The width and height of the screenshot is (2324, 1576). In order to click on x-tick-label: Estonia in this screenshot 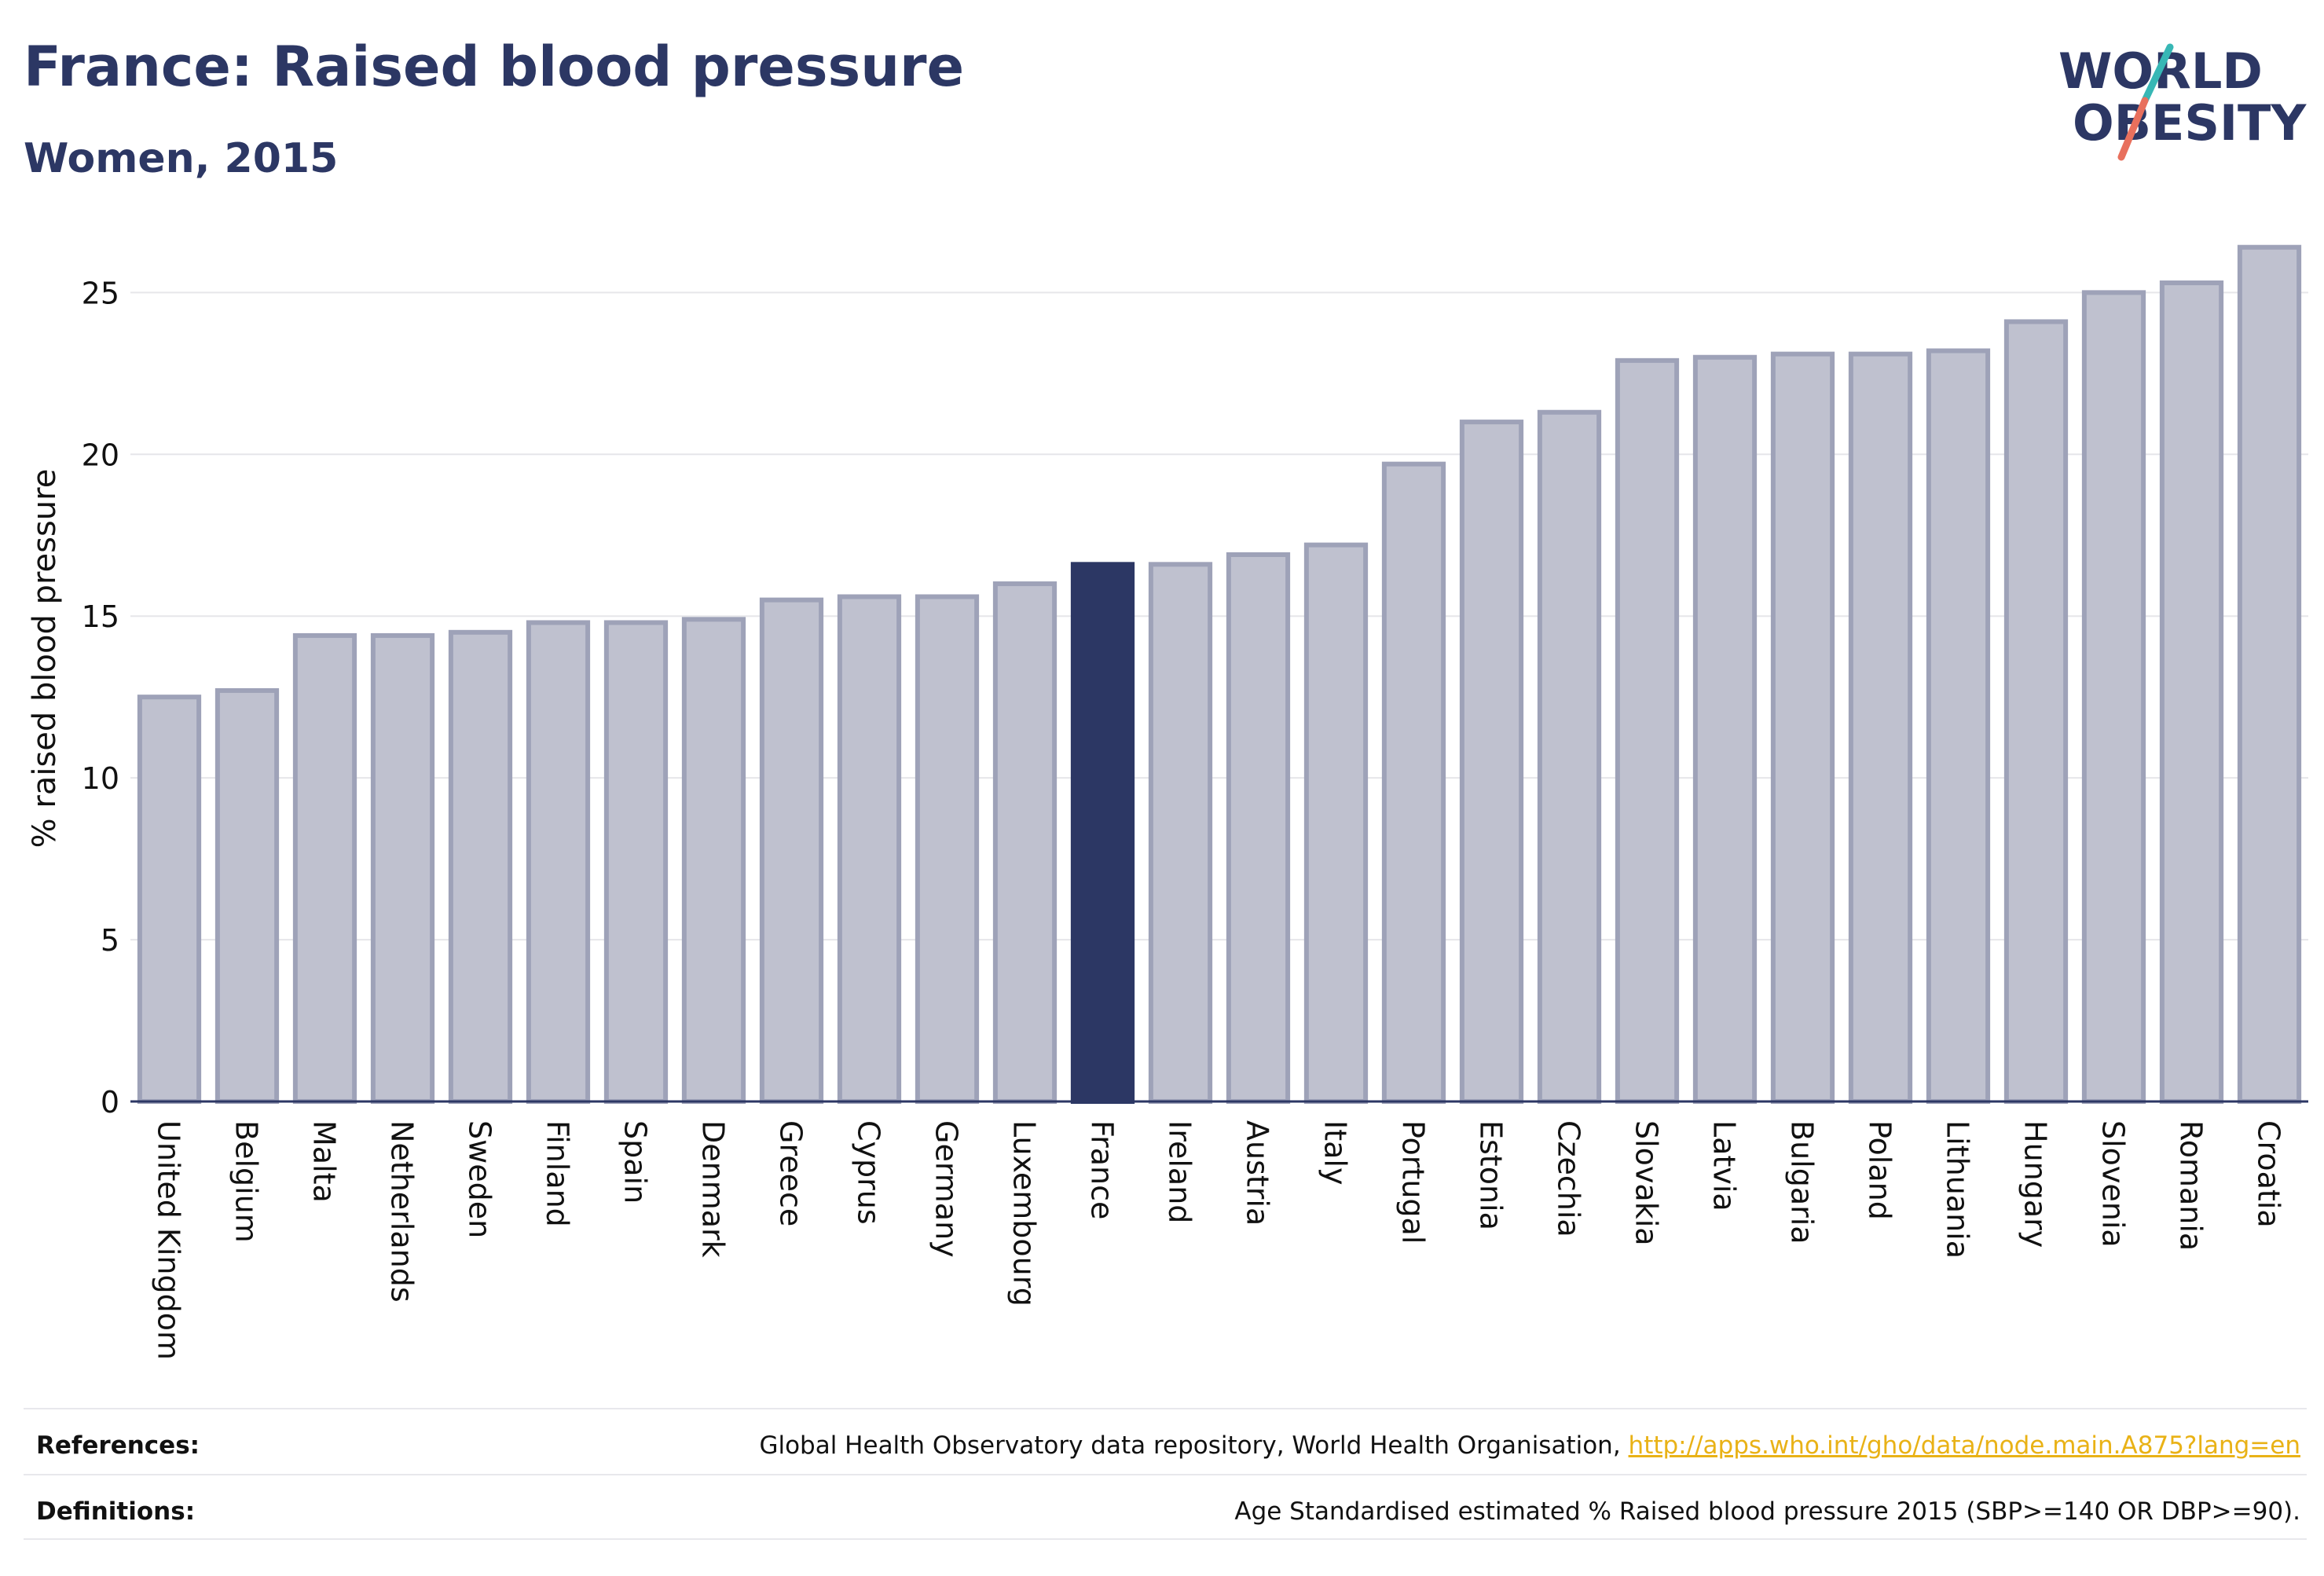, I will do `click(1491, 1175)`.